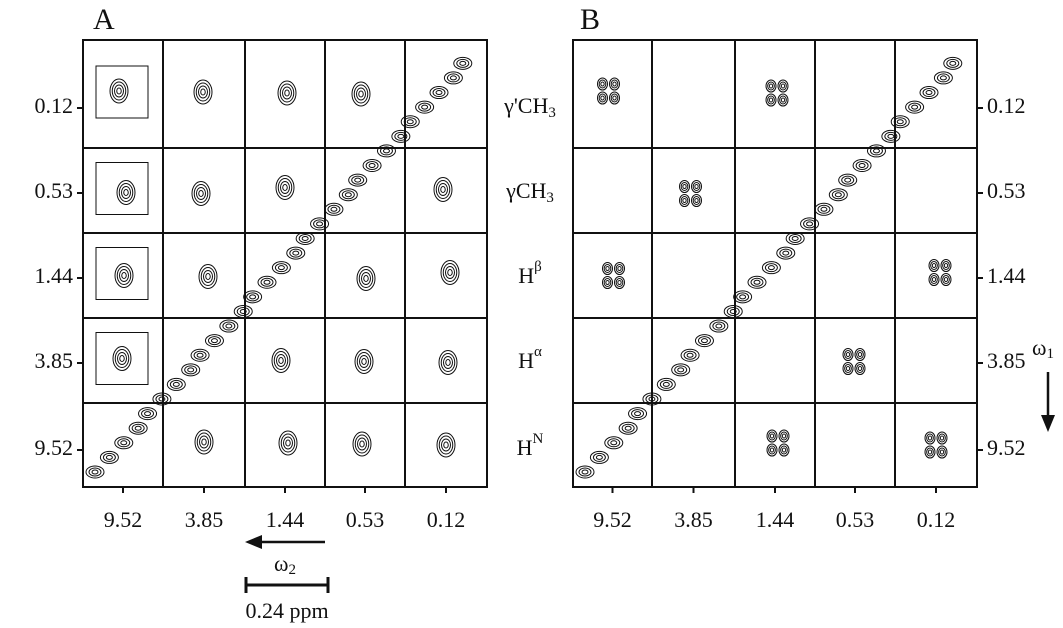  What do you see at coordinates (122, 273) in the screenshot?
I see `box-outline` at bounding box center [122, 273].